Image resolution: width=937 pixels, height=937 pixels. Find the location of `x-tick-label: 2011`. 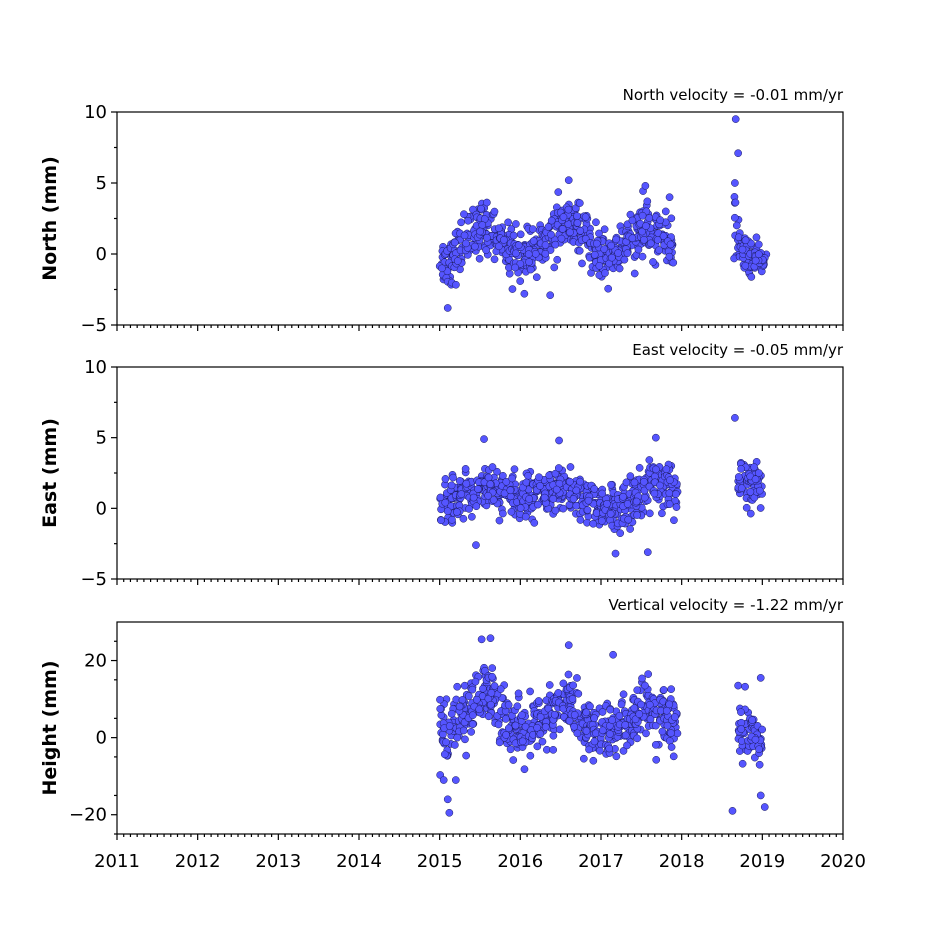

x-tick-label: 2011 is located at coordinates (117, 861).